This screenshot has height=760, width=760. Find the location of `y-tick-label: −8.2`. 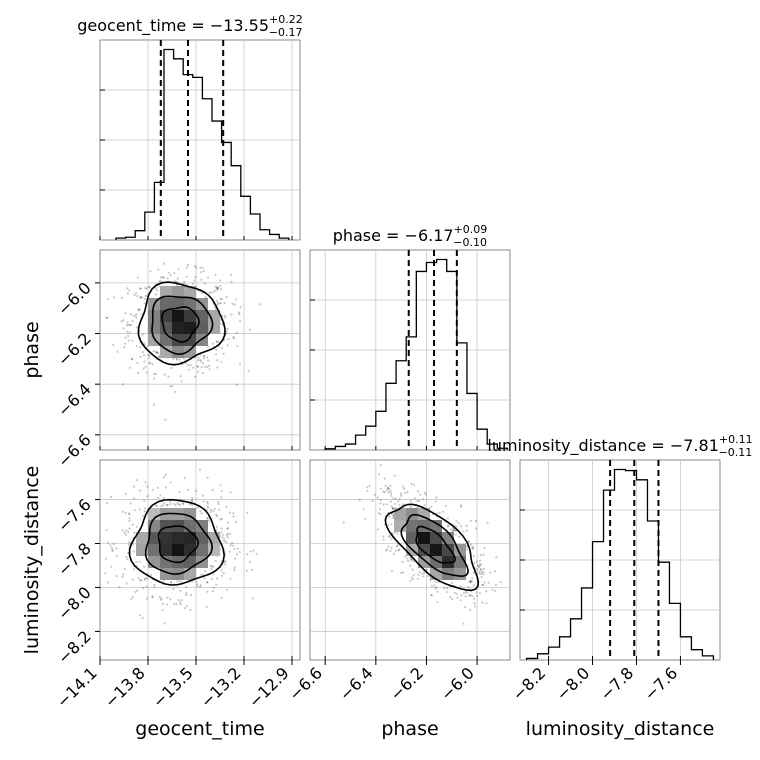

y-tick-label: −8.2 is located at coordinates (74, 647).